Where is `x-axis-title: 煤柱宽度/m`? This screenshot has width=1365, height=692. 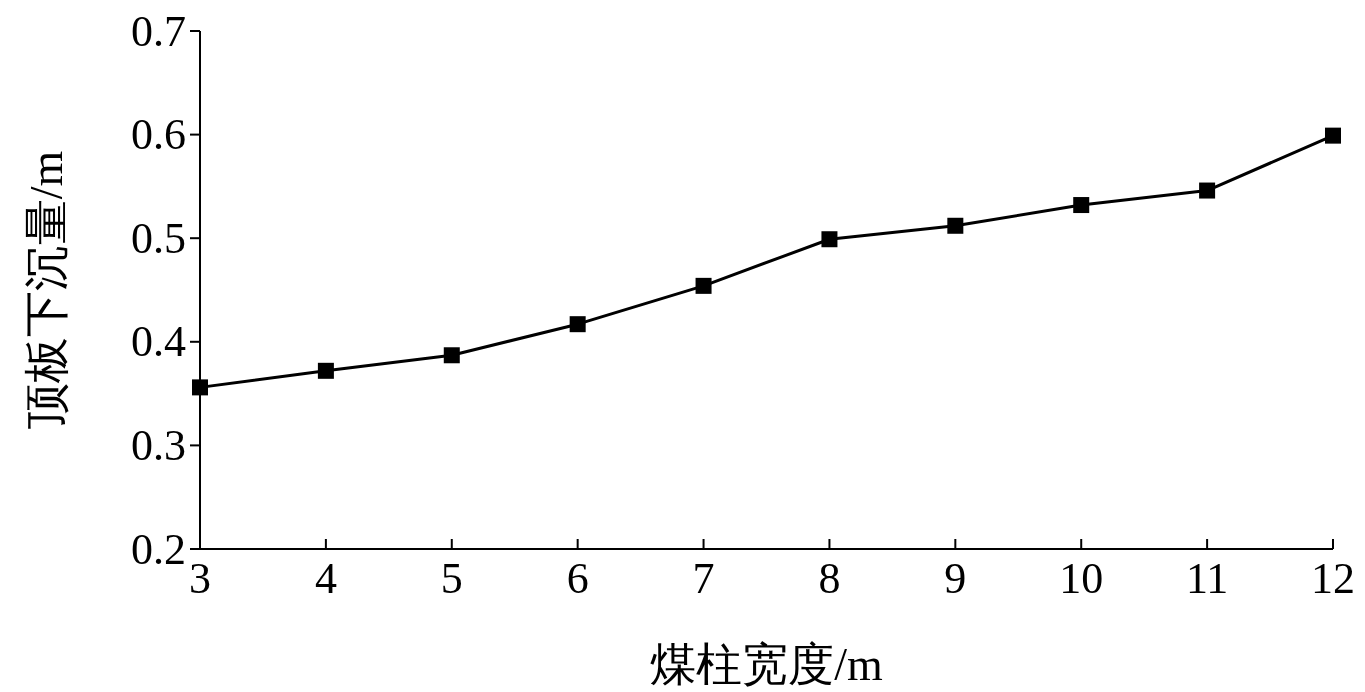
x-axis-title: 煤柱宽度/m is located at coordinates (766, 664).